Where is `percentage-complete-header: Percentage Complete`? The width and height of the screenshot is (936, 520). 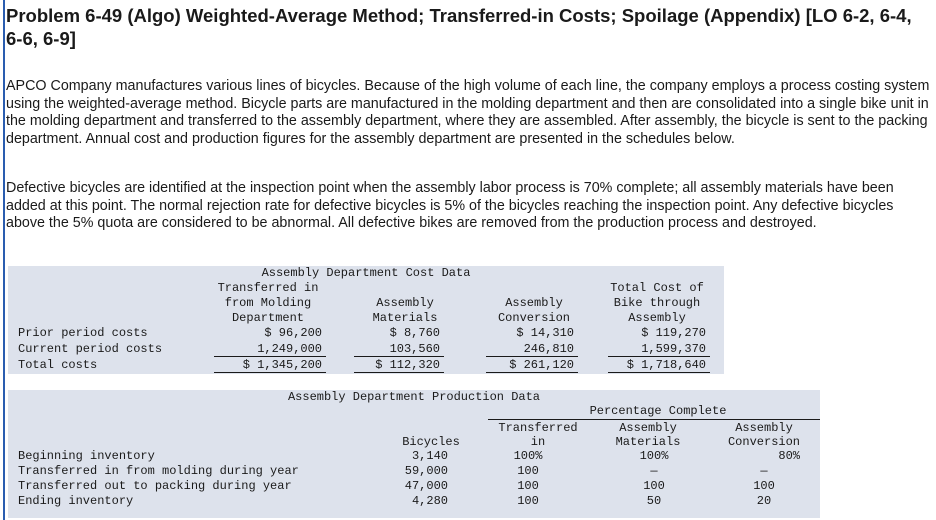
percentage-complete-header: Percentage Complete is located at coordinates (658, 411).